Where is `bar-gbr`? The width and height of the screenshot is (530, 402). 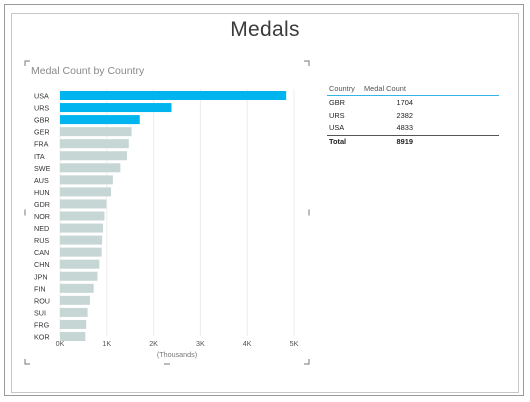
bar-gbr is located at coordinates (100, 120).